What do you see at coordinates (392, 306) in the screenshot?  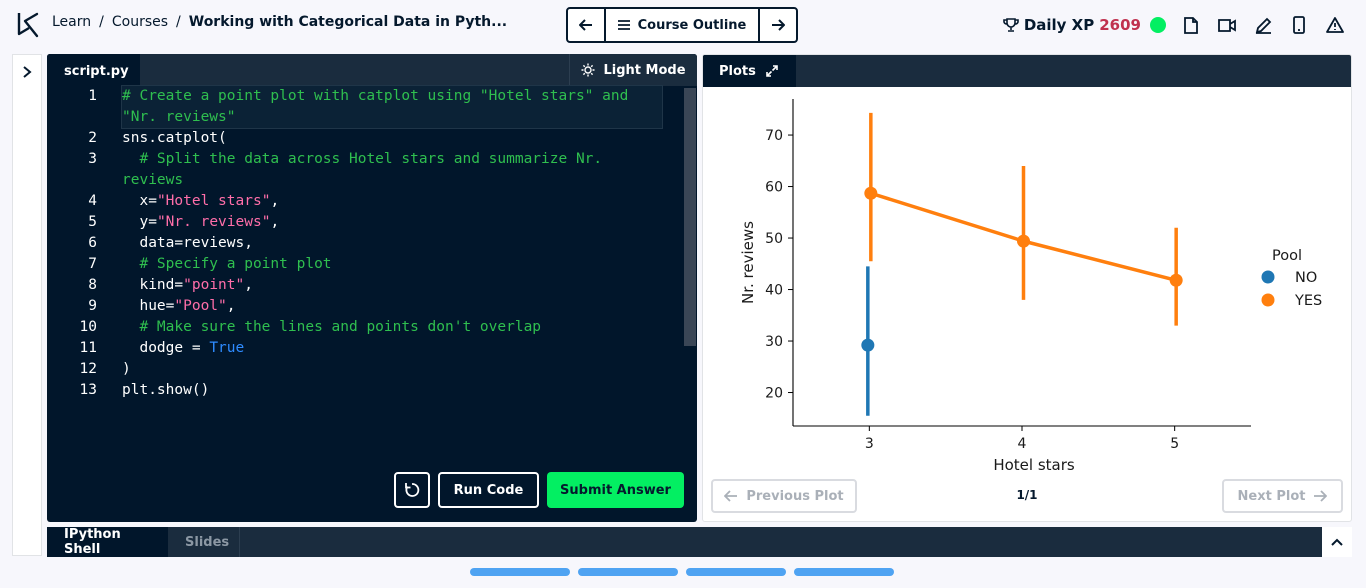 I see `line-text: hue="Pool",` at bounding box center [392, 306].